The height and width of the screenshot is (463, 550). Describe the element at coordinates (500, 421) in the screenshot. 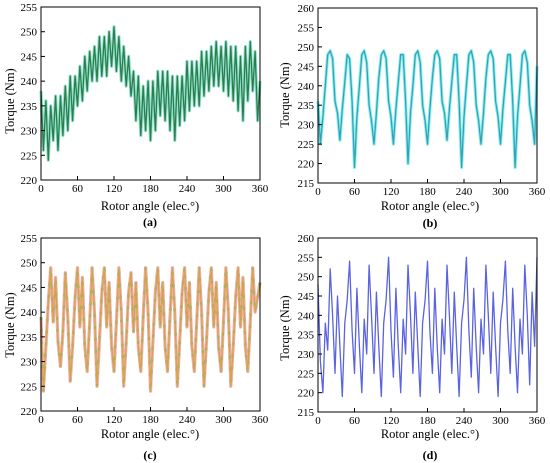

I see `panel-d-xtick-label: 300` at that location.